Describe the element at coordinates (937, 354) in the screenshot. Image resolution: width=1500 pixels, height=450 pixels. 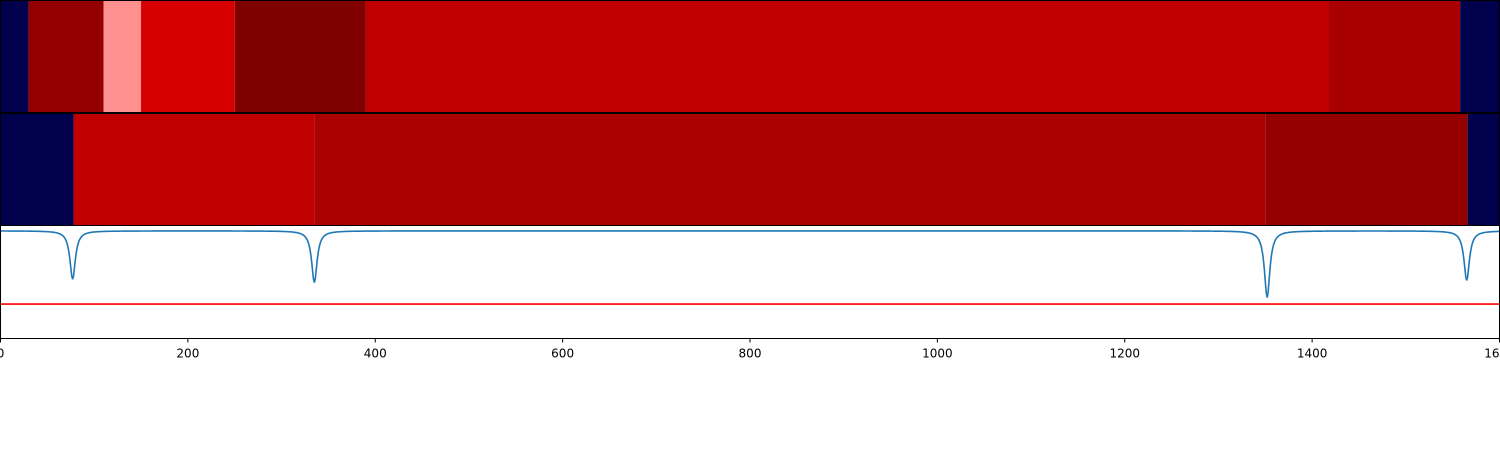
I see `x-tick-label: 1000` at that location.